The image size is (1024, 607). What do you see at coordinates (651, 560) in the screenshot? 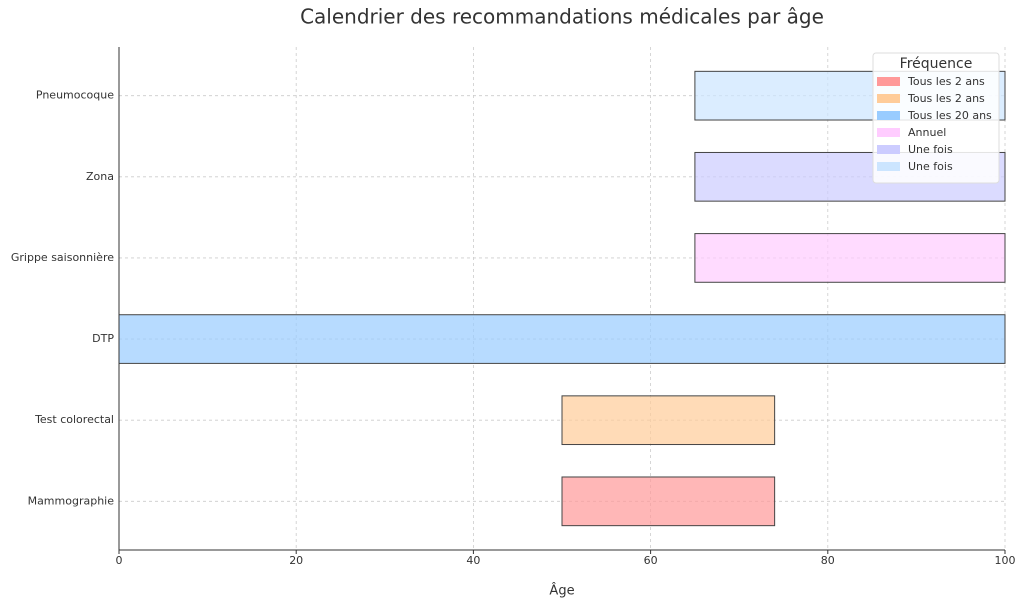
I see `x-tick-label: 60` at bounding box center [651, 560].